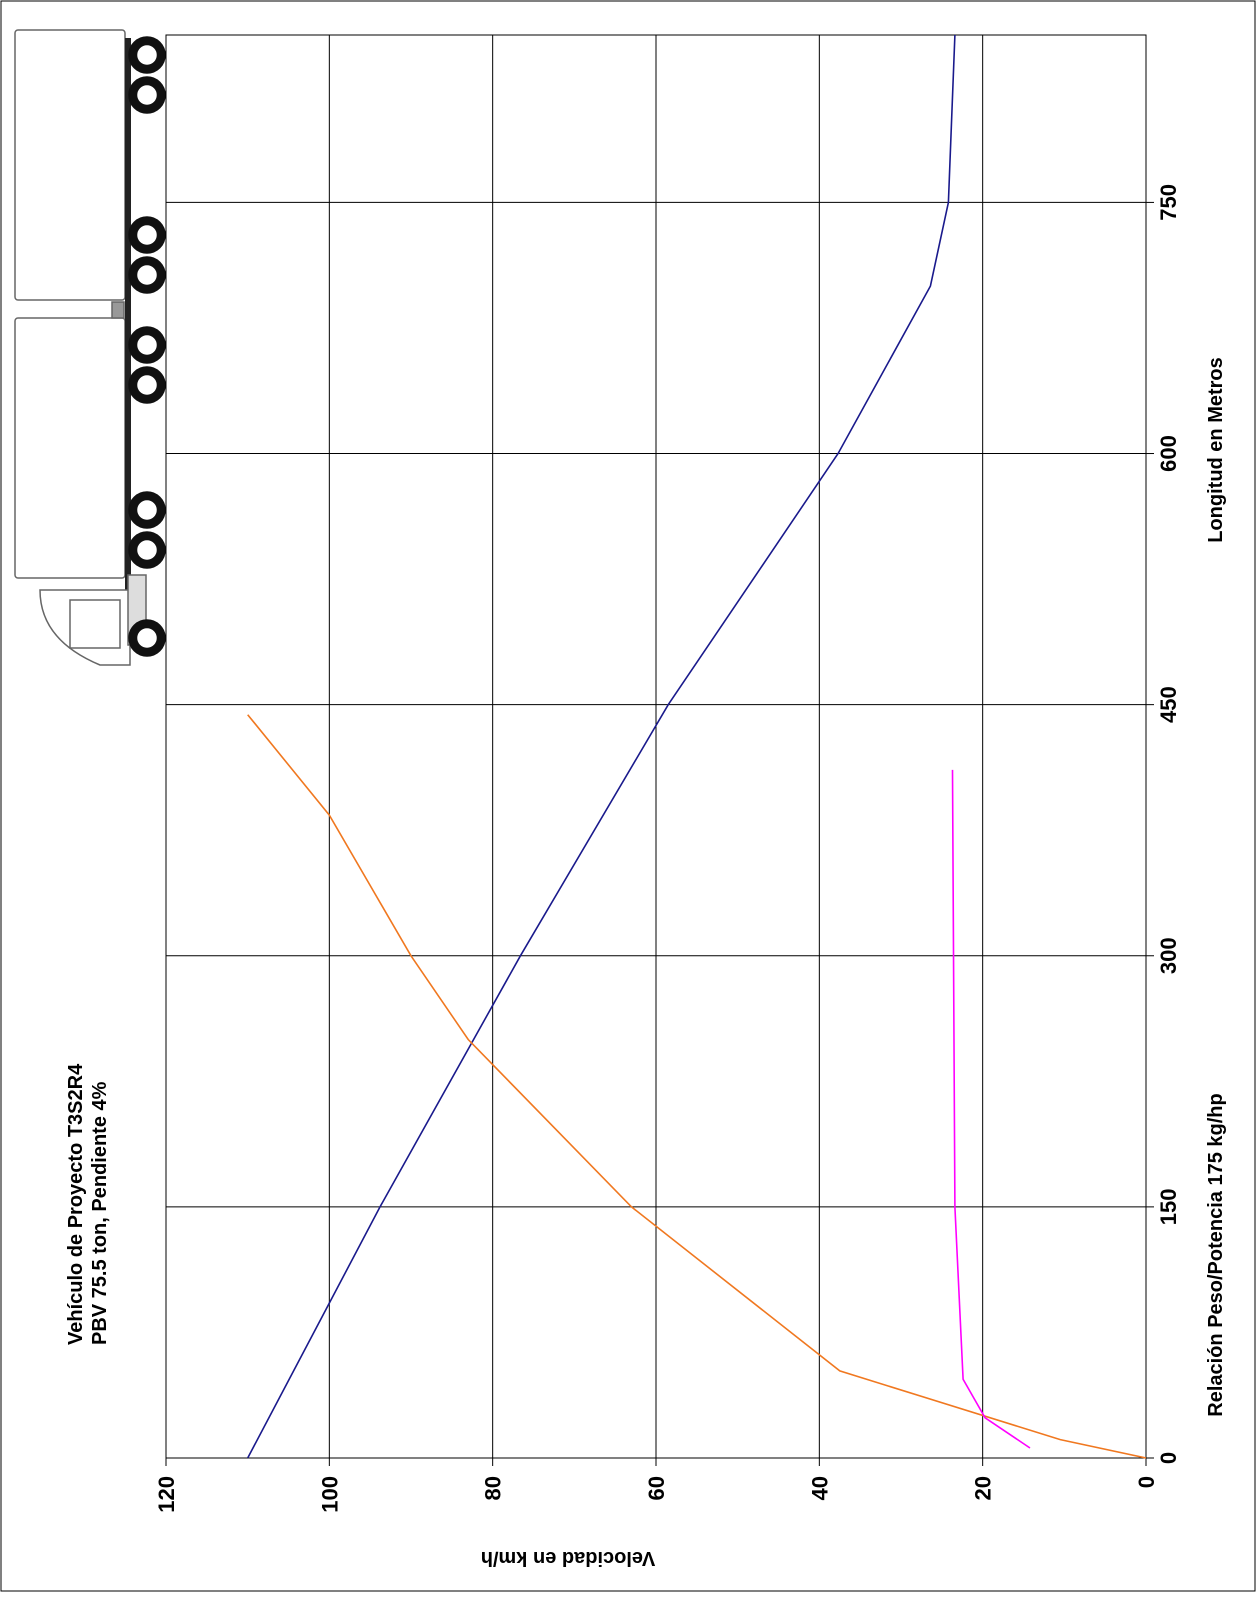 The width and height of the screenshot is (1256, 1597). What do you see at coordinates (1168, 1458) in the screenshot?
I see `x-tick-label: 0` at bounding box center [1168, 1458].